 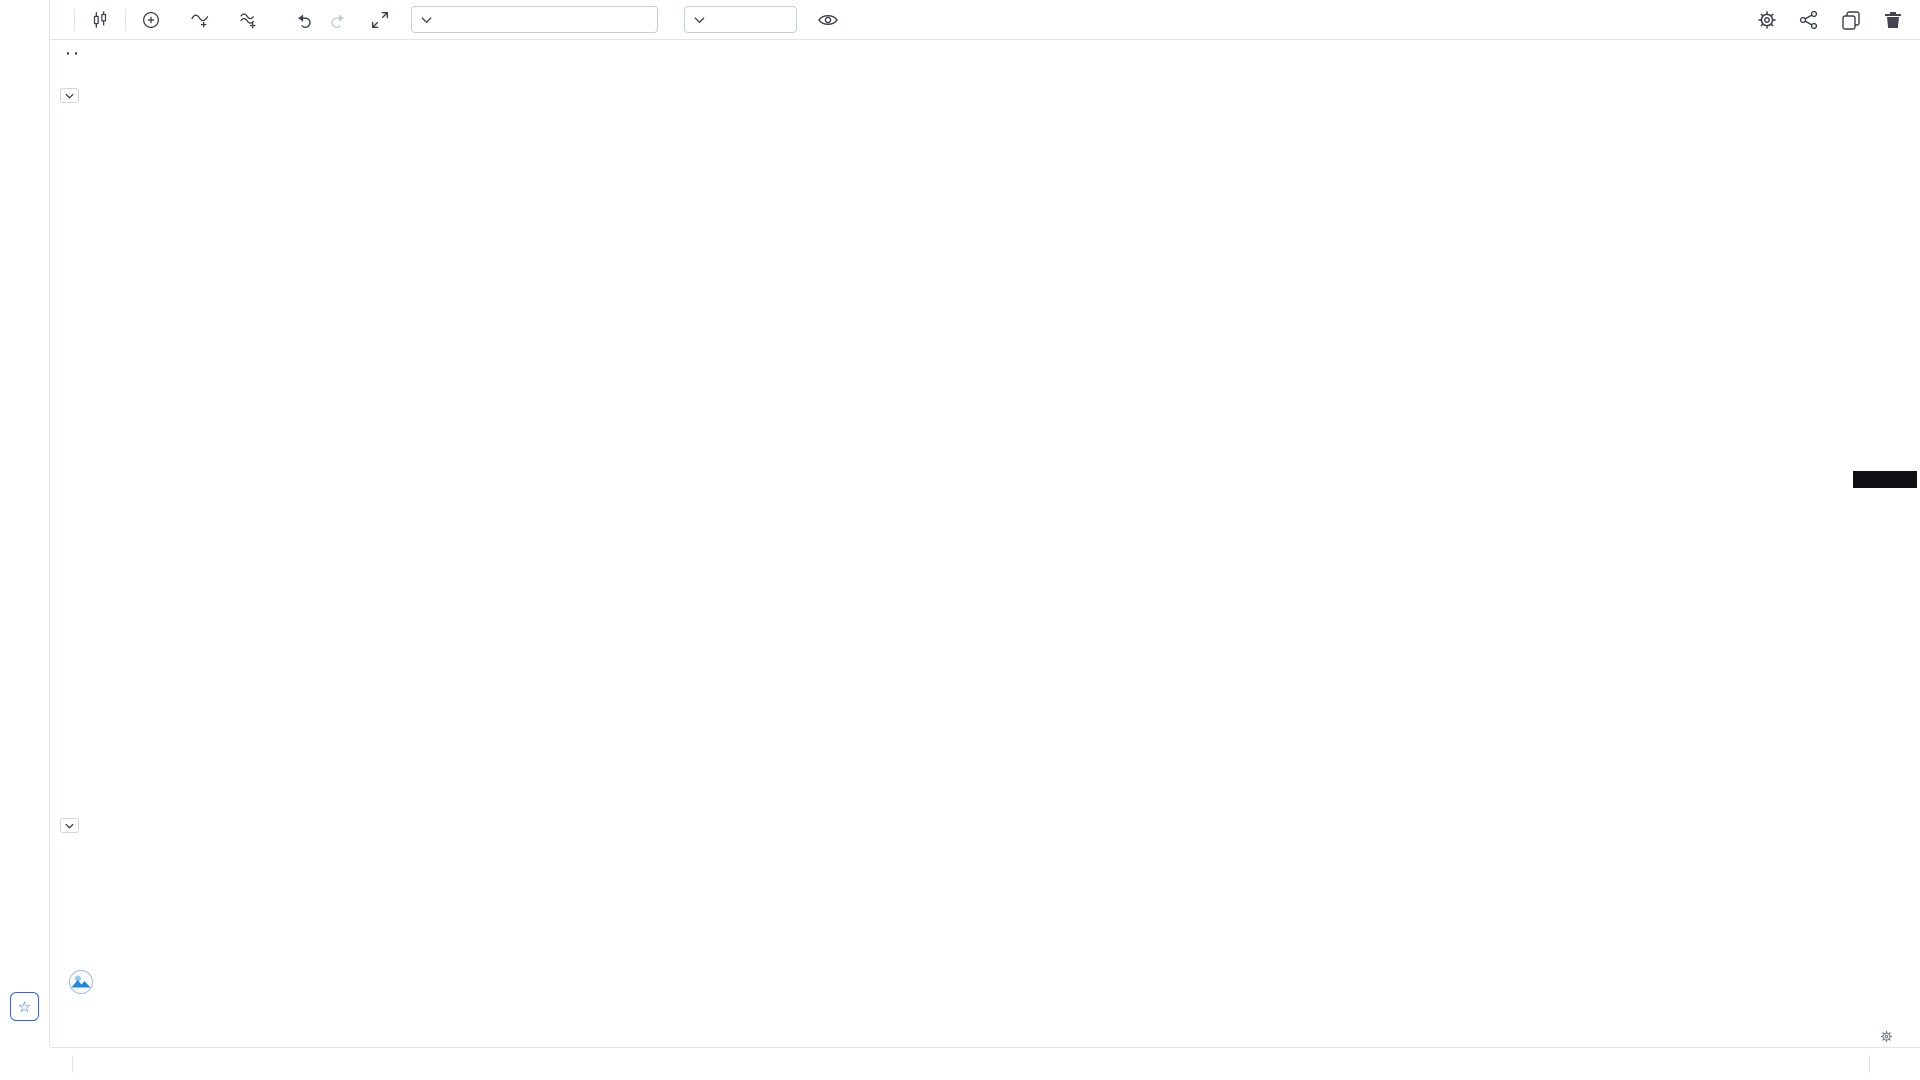 I want to click on undo-button, so click(x=304, y=20).